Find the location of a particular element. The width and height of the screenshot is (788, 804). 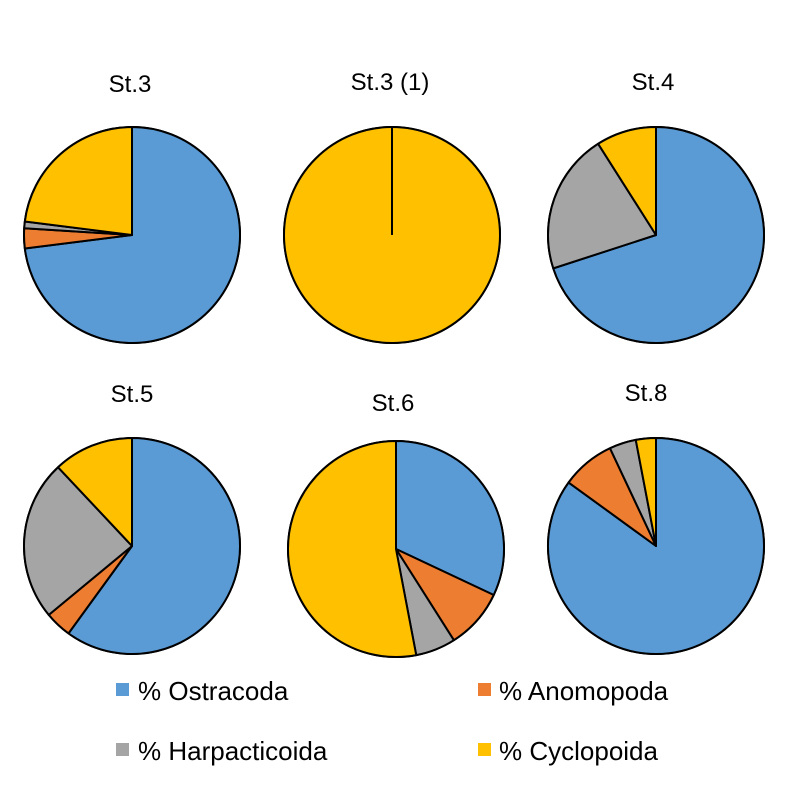

pie-title: St.8 is located at coordinates (646, 393).